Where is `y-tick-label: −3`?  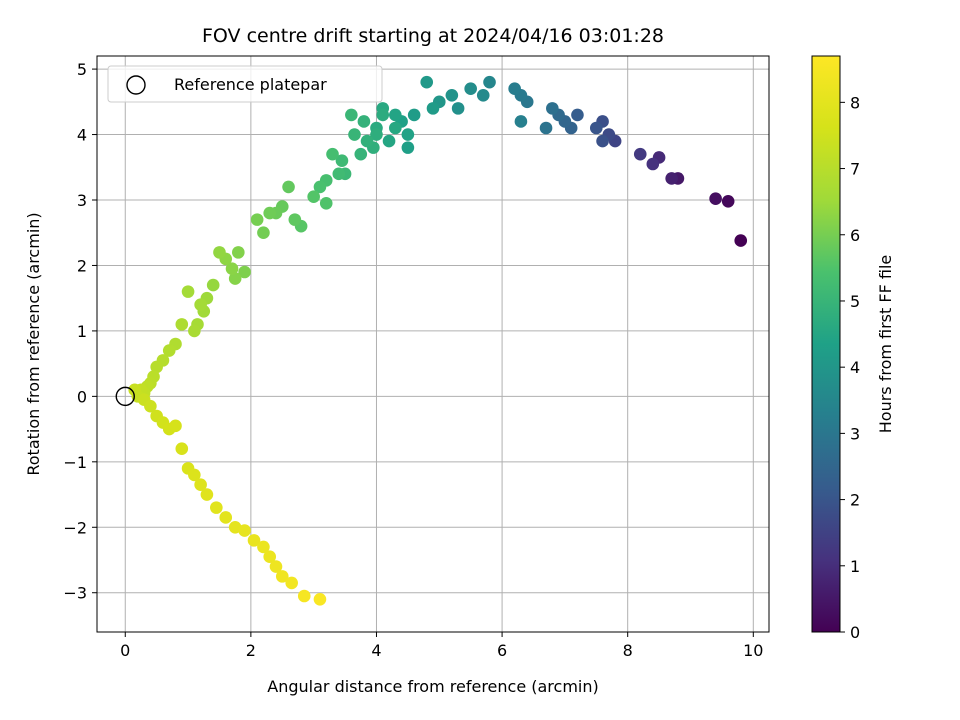
y-tick-label: −3 is located at coordinates (75, 593).